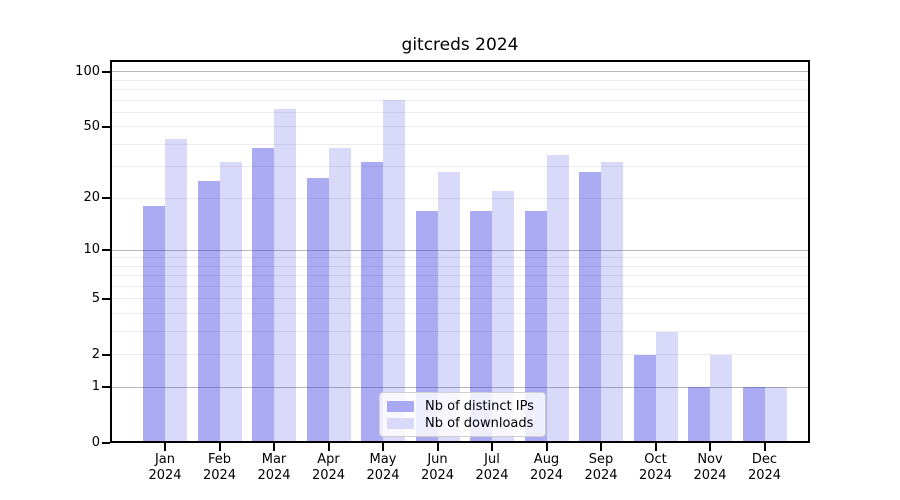  Describe the element at coordinates (394, 271) in the screenshot. I see `bar-downloads-may` at that location.